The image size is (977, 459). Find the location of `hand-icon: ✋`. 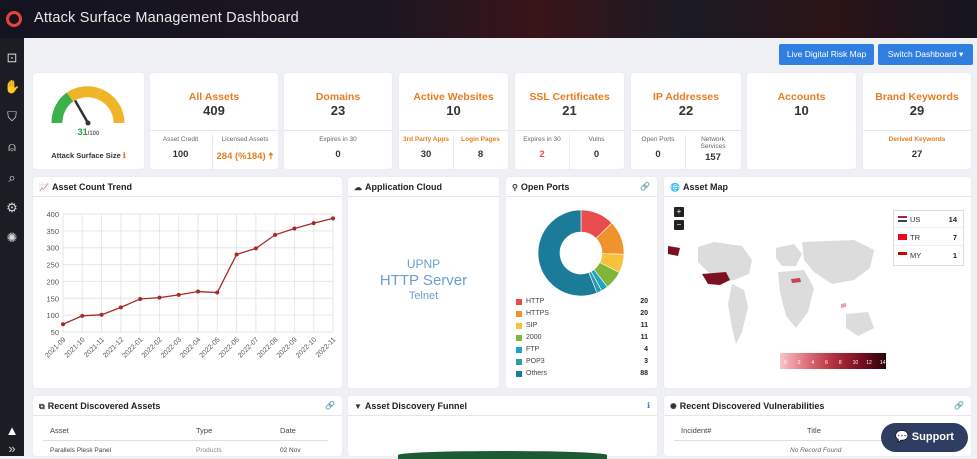

hand-icon: ✋ is located at coordinates (12, 86).